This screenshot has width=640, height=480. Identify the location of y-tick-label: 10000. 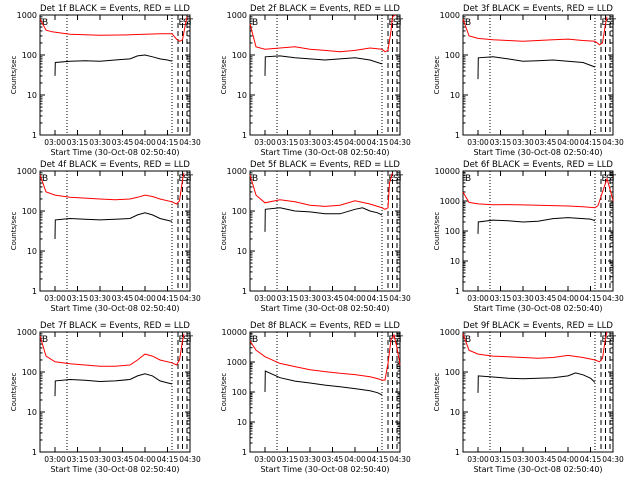
(234, 332).